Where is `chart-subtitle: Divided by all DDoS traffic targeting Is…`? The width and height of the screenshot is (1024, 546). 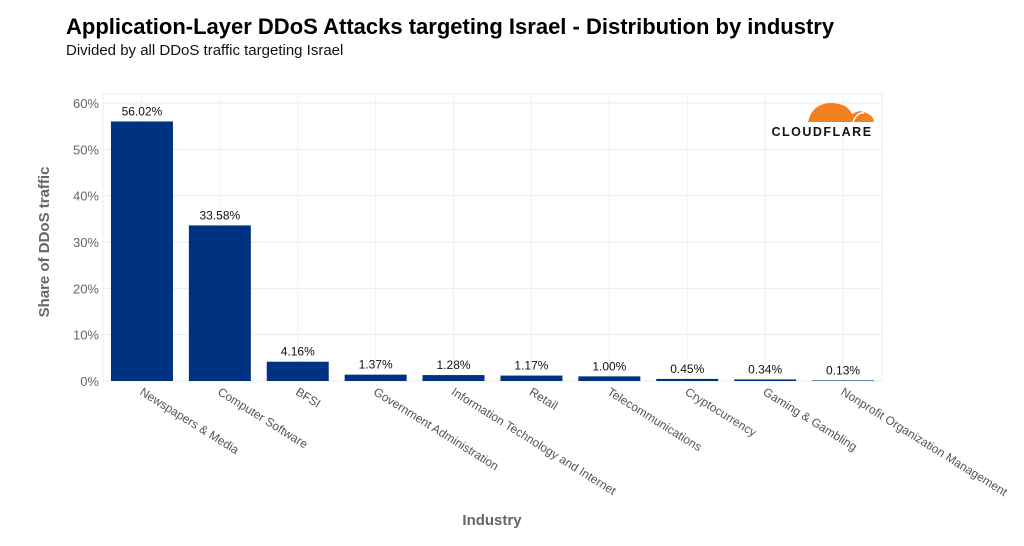 chart-subtitle: Divided by all DDoS traffic targeting Is… is located at coordinates (205, 50).